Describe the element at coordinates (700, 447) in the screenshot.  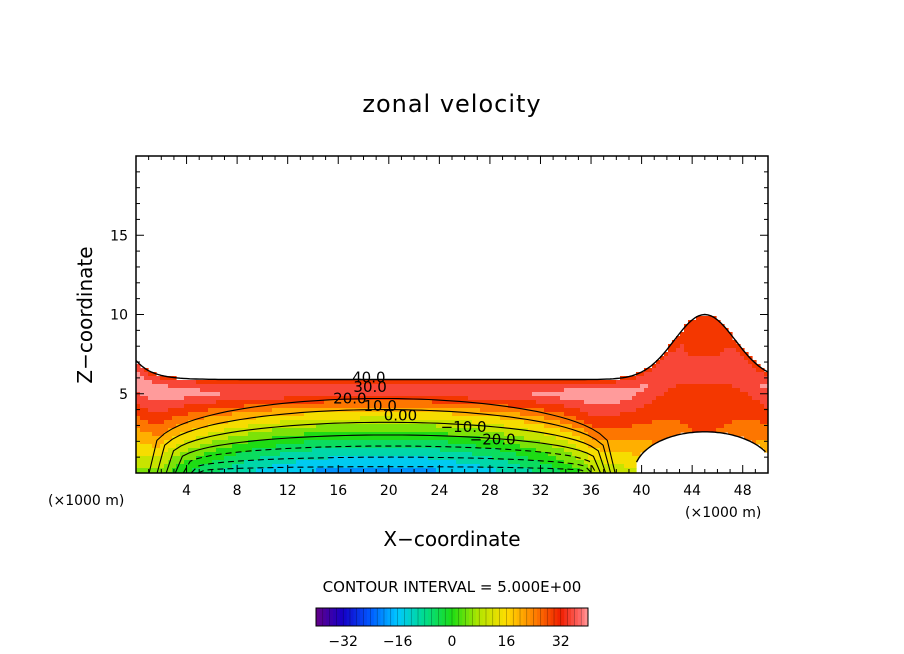
I see `mountain-contour` at that location.